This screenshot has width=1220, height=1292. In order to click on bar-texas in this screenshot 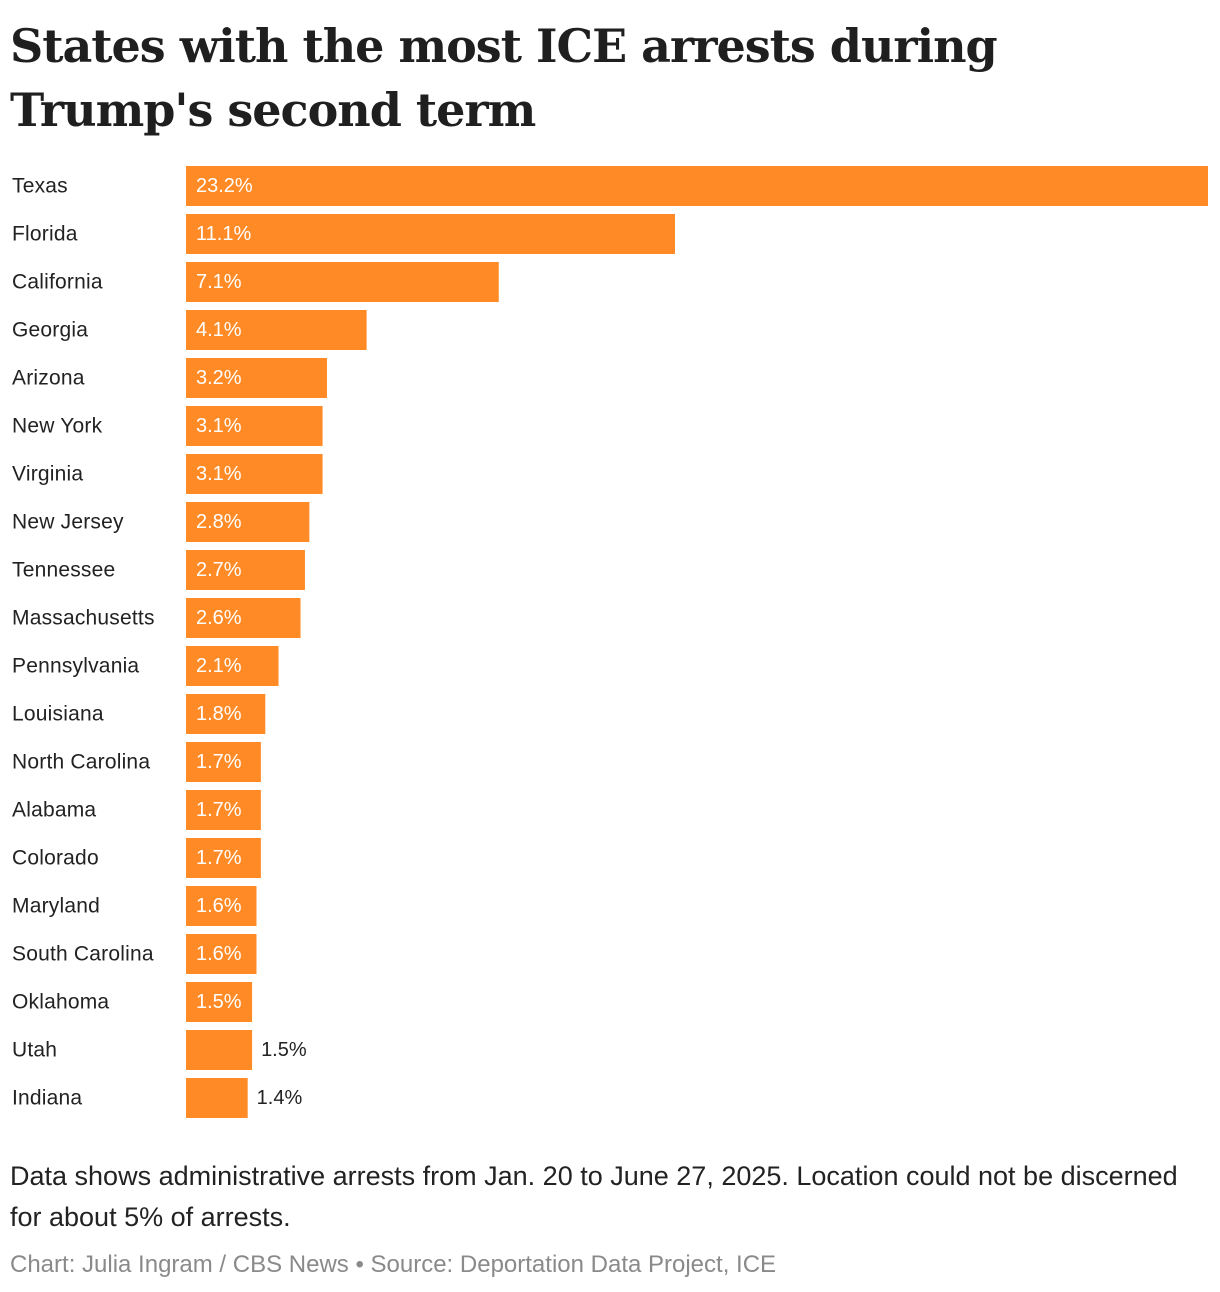, I will do `click(697, 186)`.